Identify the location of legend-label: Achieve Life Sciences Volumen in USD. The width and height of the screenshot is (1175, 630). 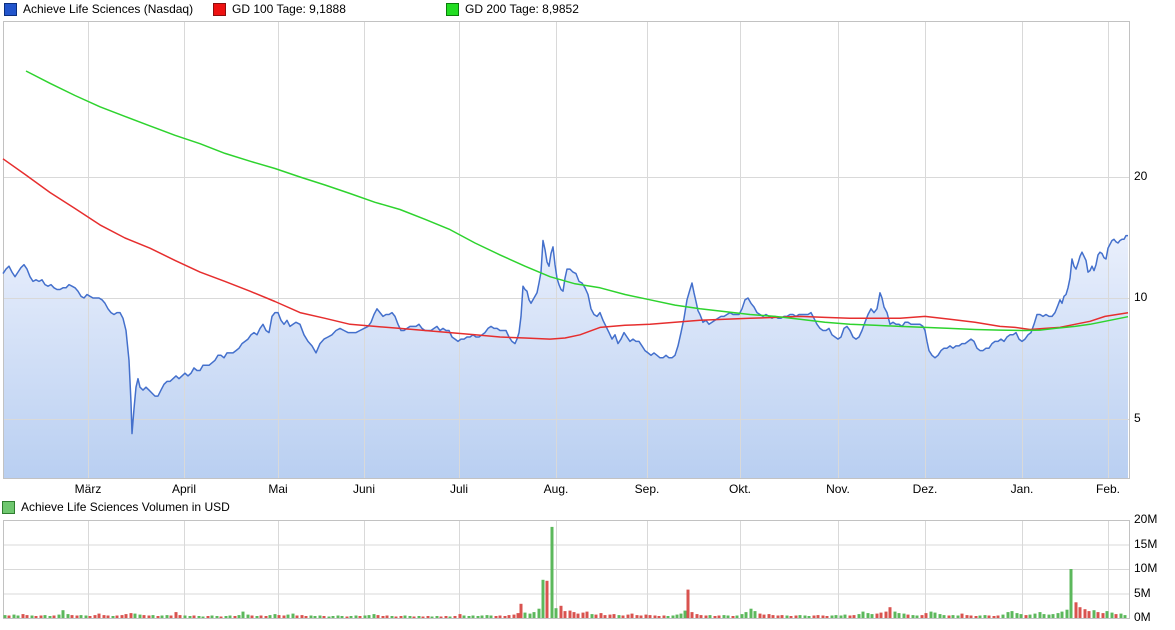
(125, 507).